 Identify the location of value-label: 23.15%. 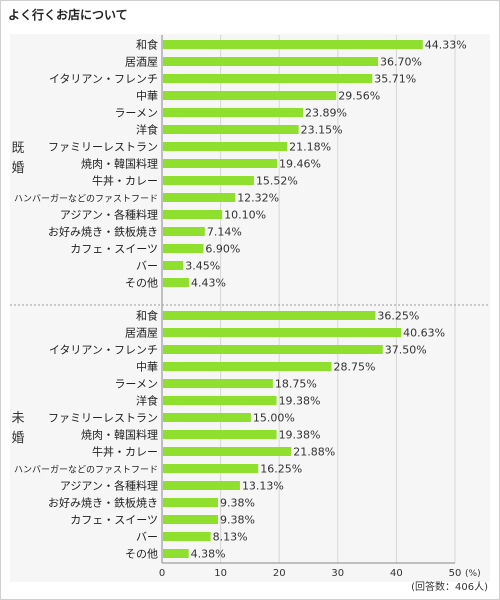
(322, 130).